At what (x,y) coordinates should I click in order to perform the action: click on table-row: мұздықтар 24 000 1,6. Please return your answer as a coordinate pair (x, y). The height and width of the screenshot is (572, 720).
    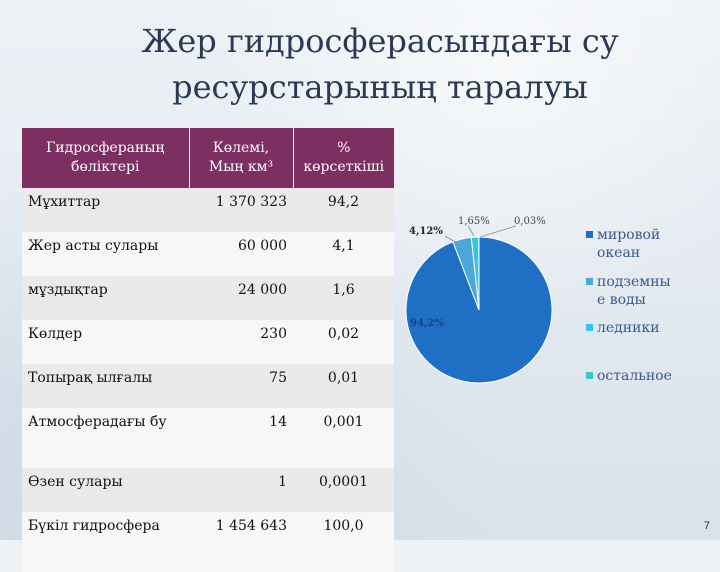
    Looking at the image, I should click on (208, 298).